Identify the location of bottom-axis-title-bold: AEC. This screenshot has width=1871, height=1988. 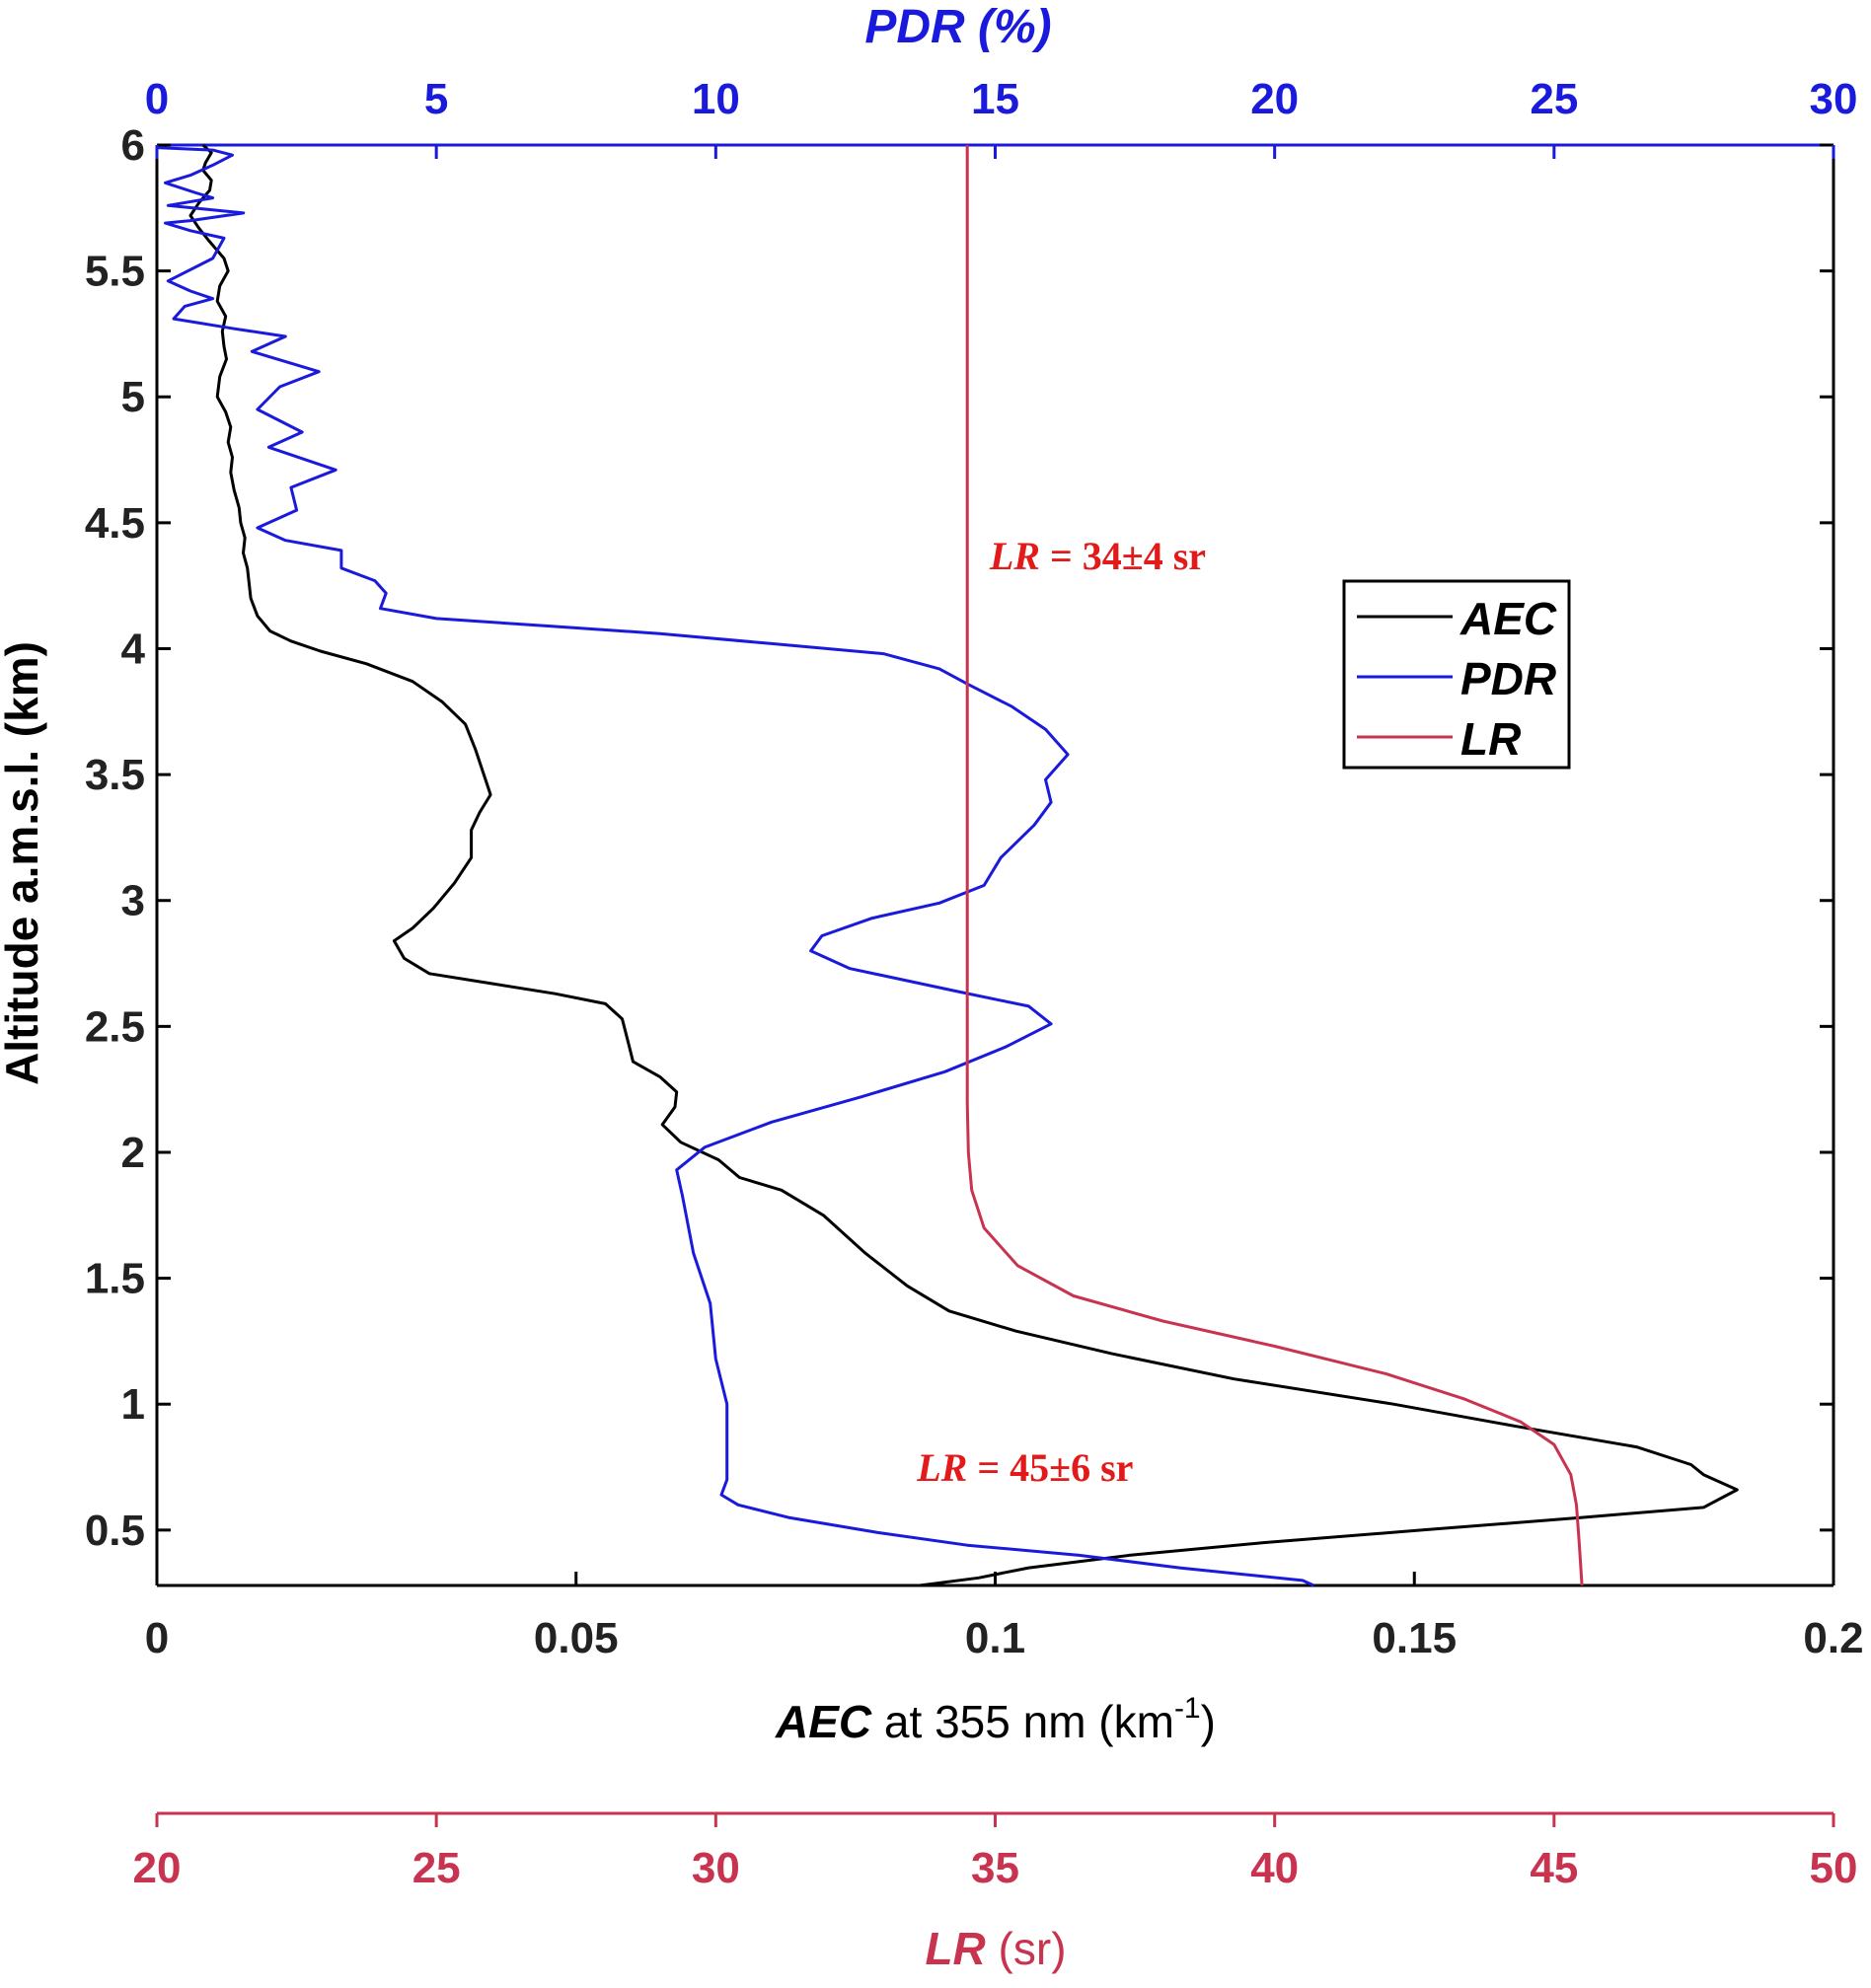
(823, 1722).